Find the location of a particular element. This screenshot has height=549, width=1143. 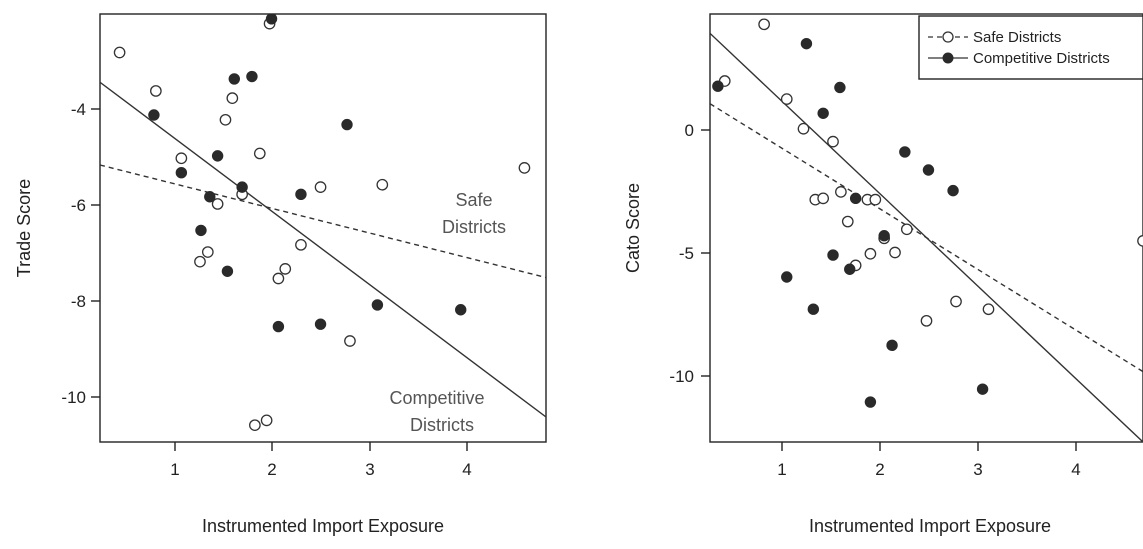

legend-competitive-label: Competitive Districts is located at coordinates (1041, 58).